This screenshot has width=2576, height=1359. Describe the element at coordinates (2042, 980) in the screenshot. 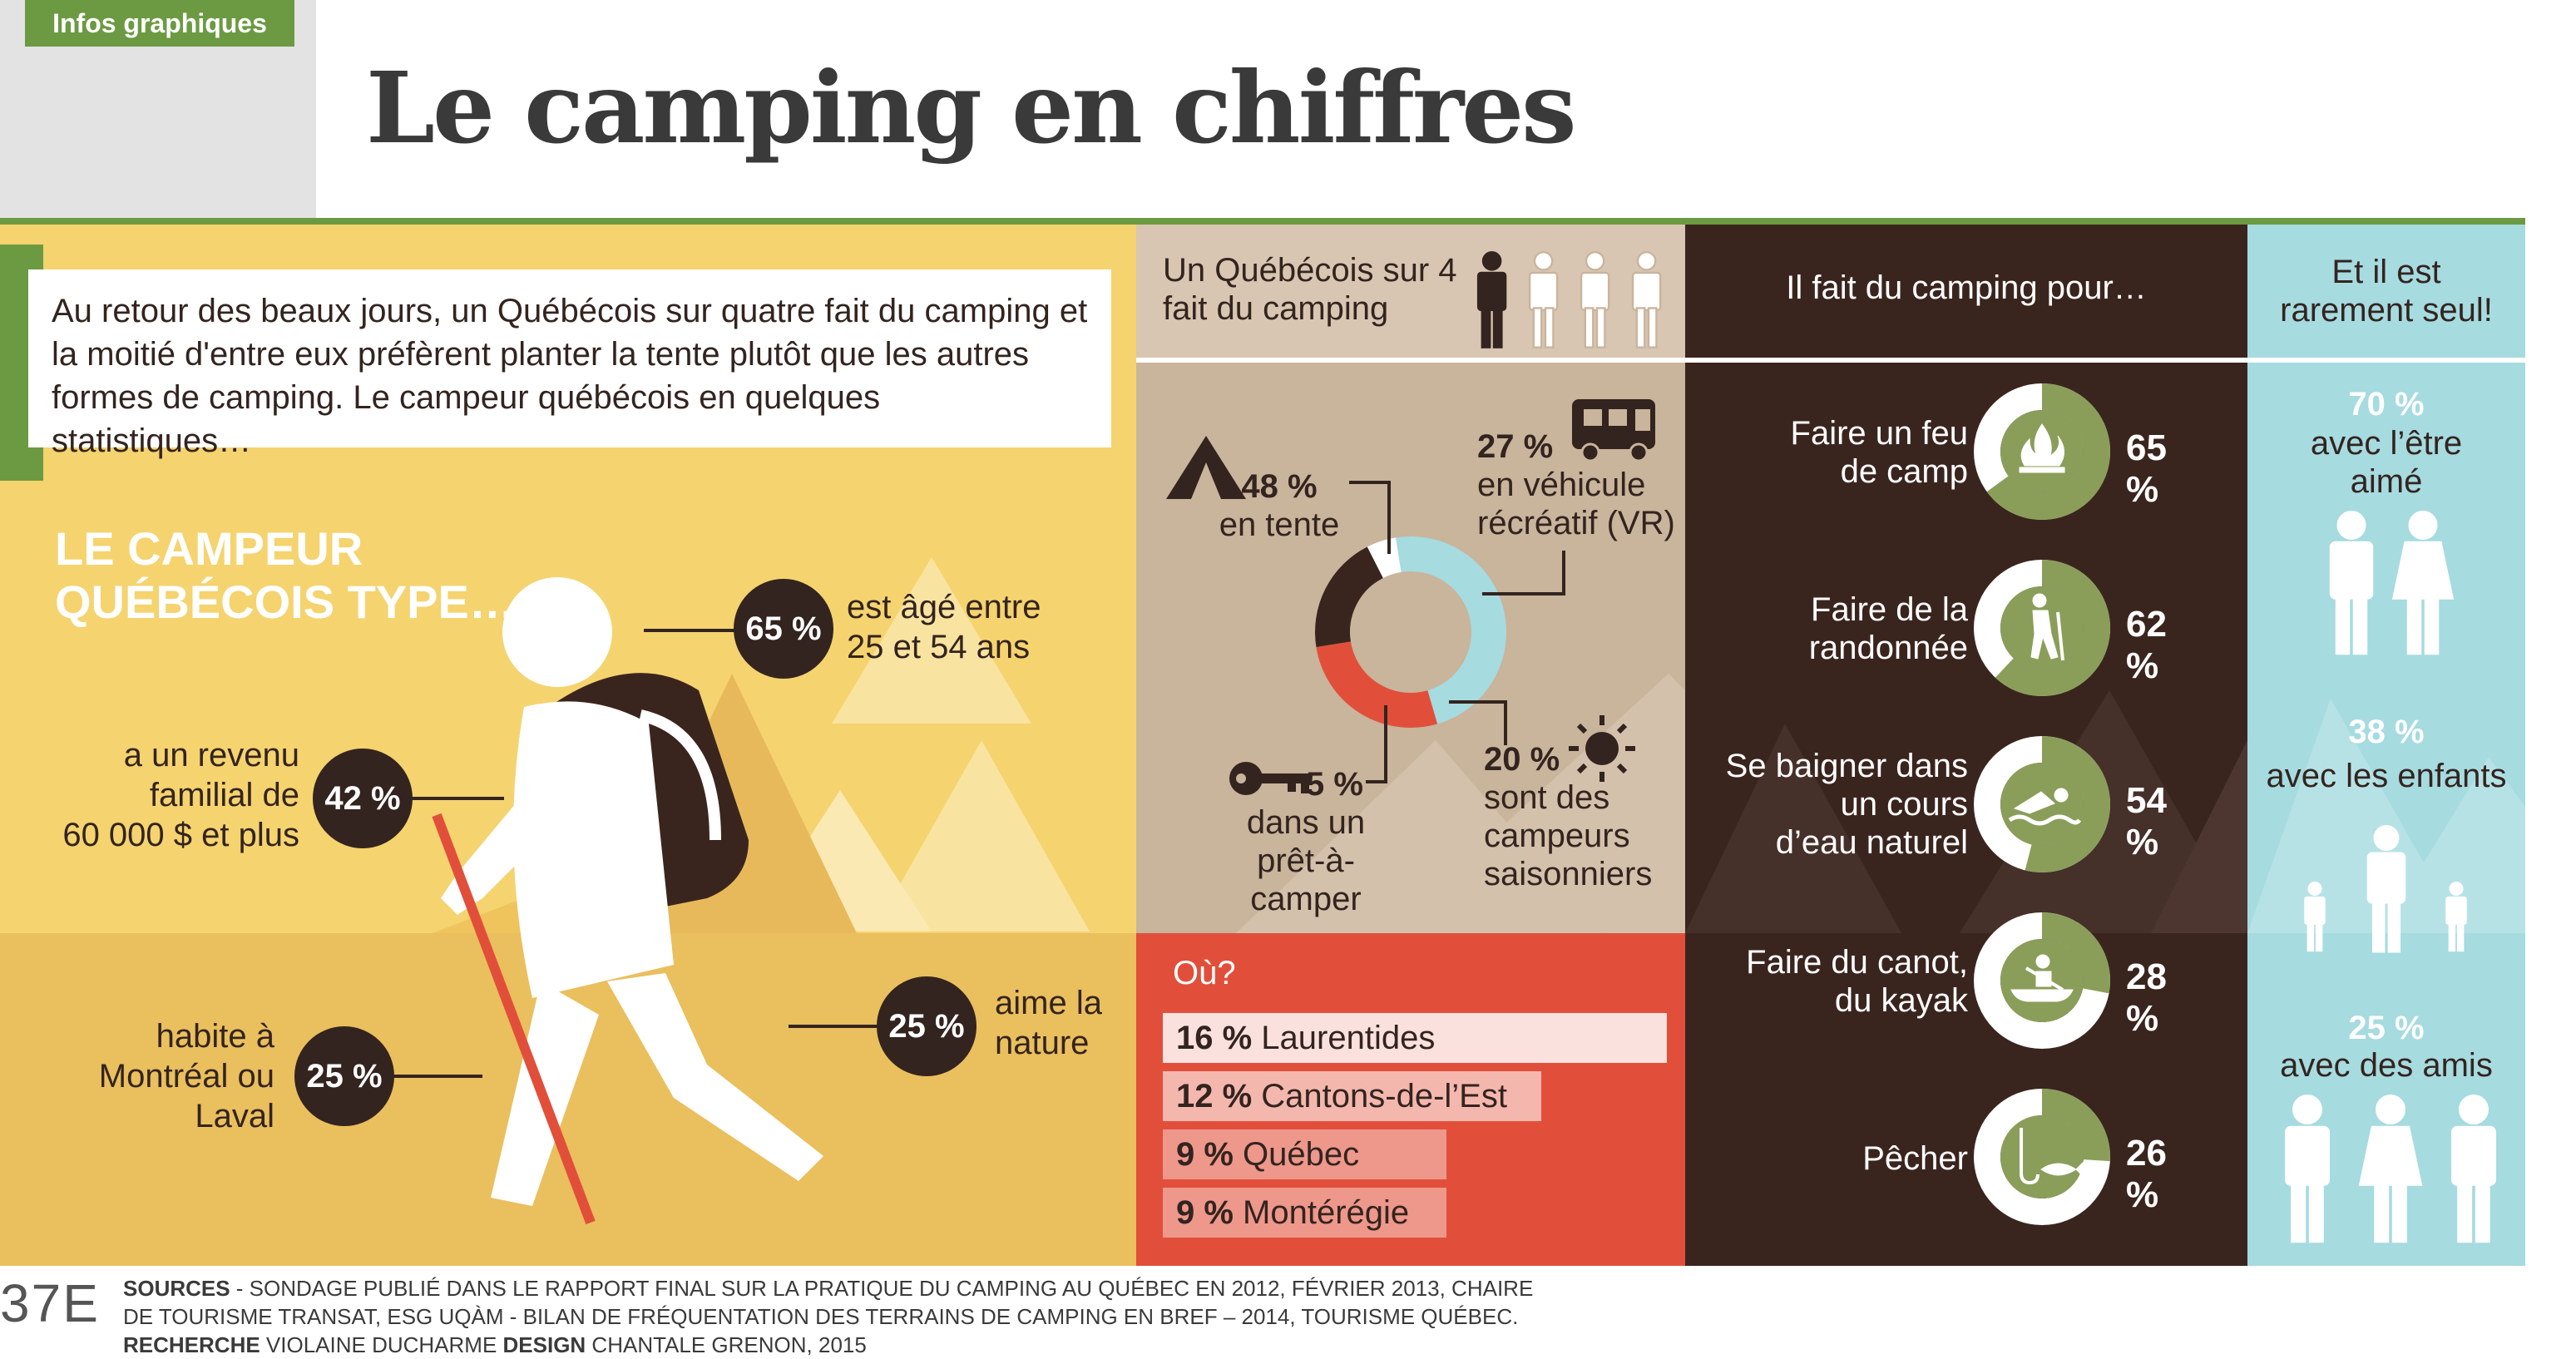

I see `canoe-icon` at that location.